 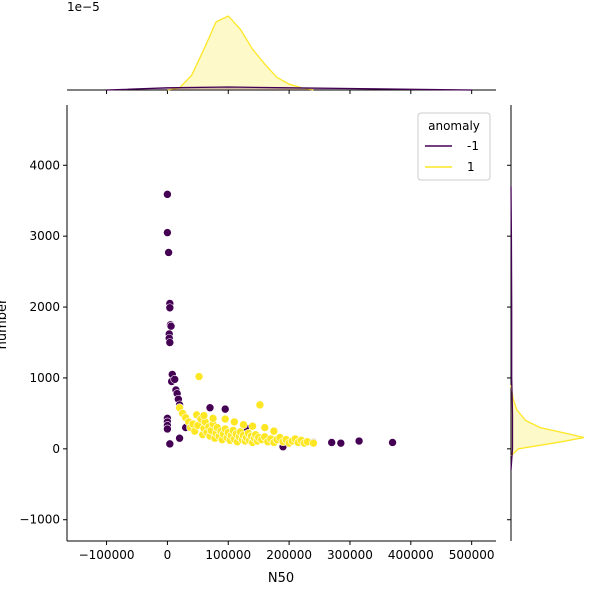 I want to click on y-tick-label: 3000, so click(x=44, y=236).